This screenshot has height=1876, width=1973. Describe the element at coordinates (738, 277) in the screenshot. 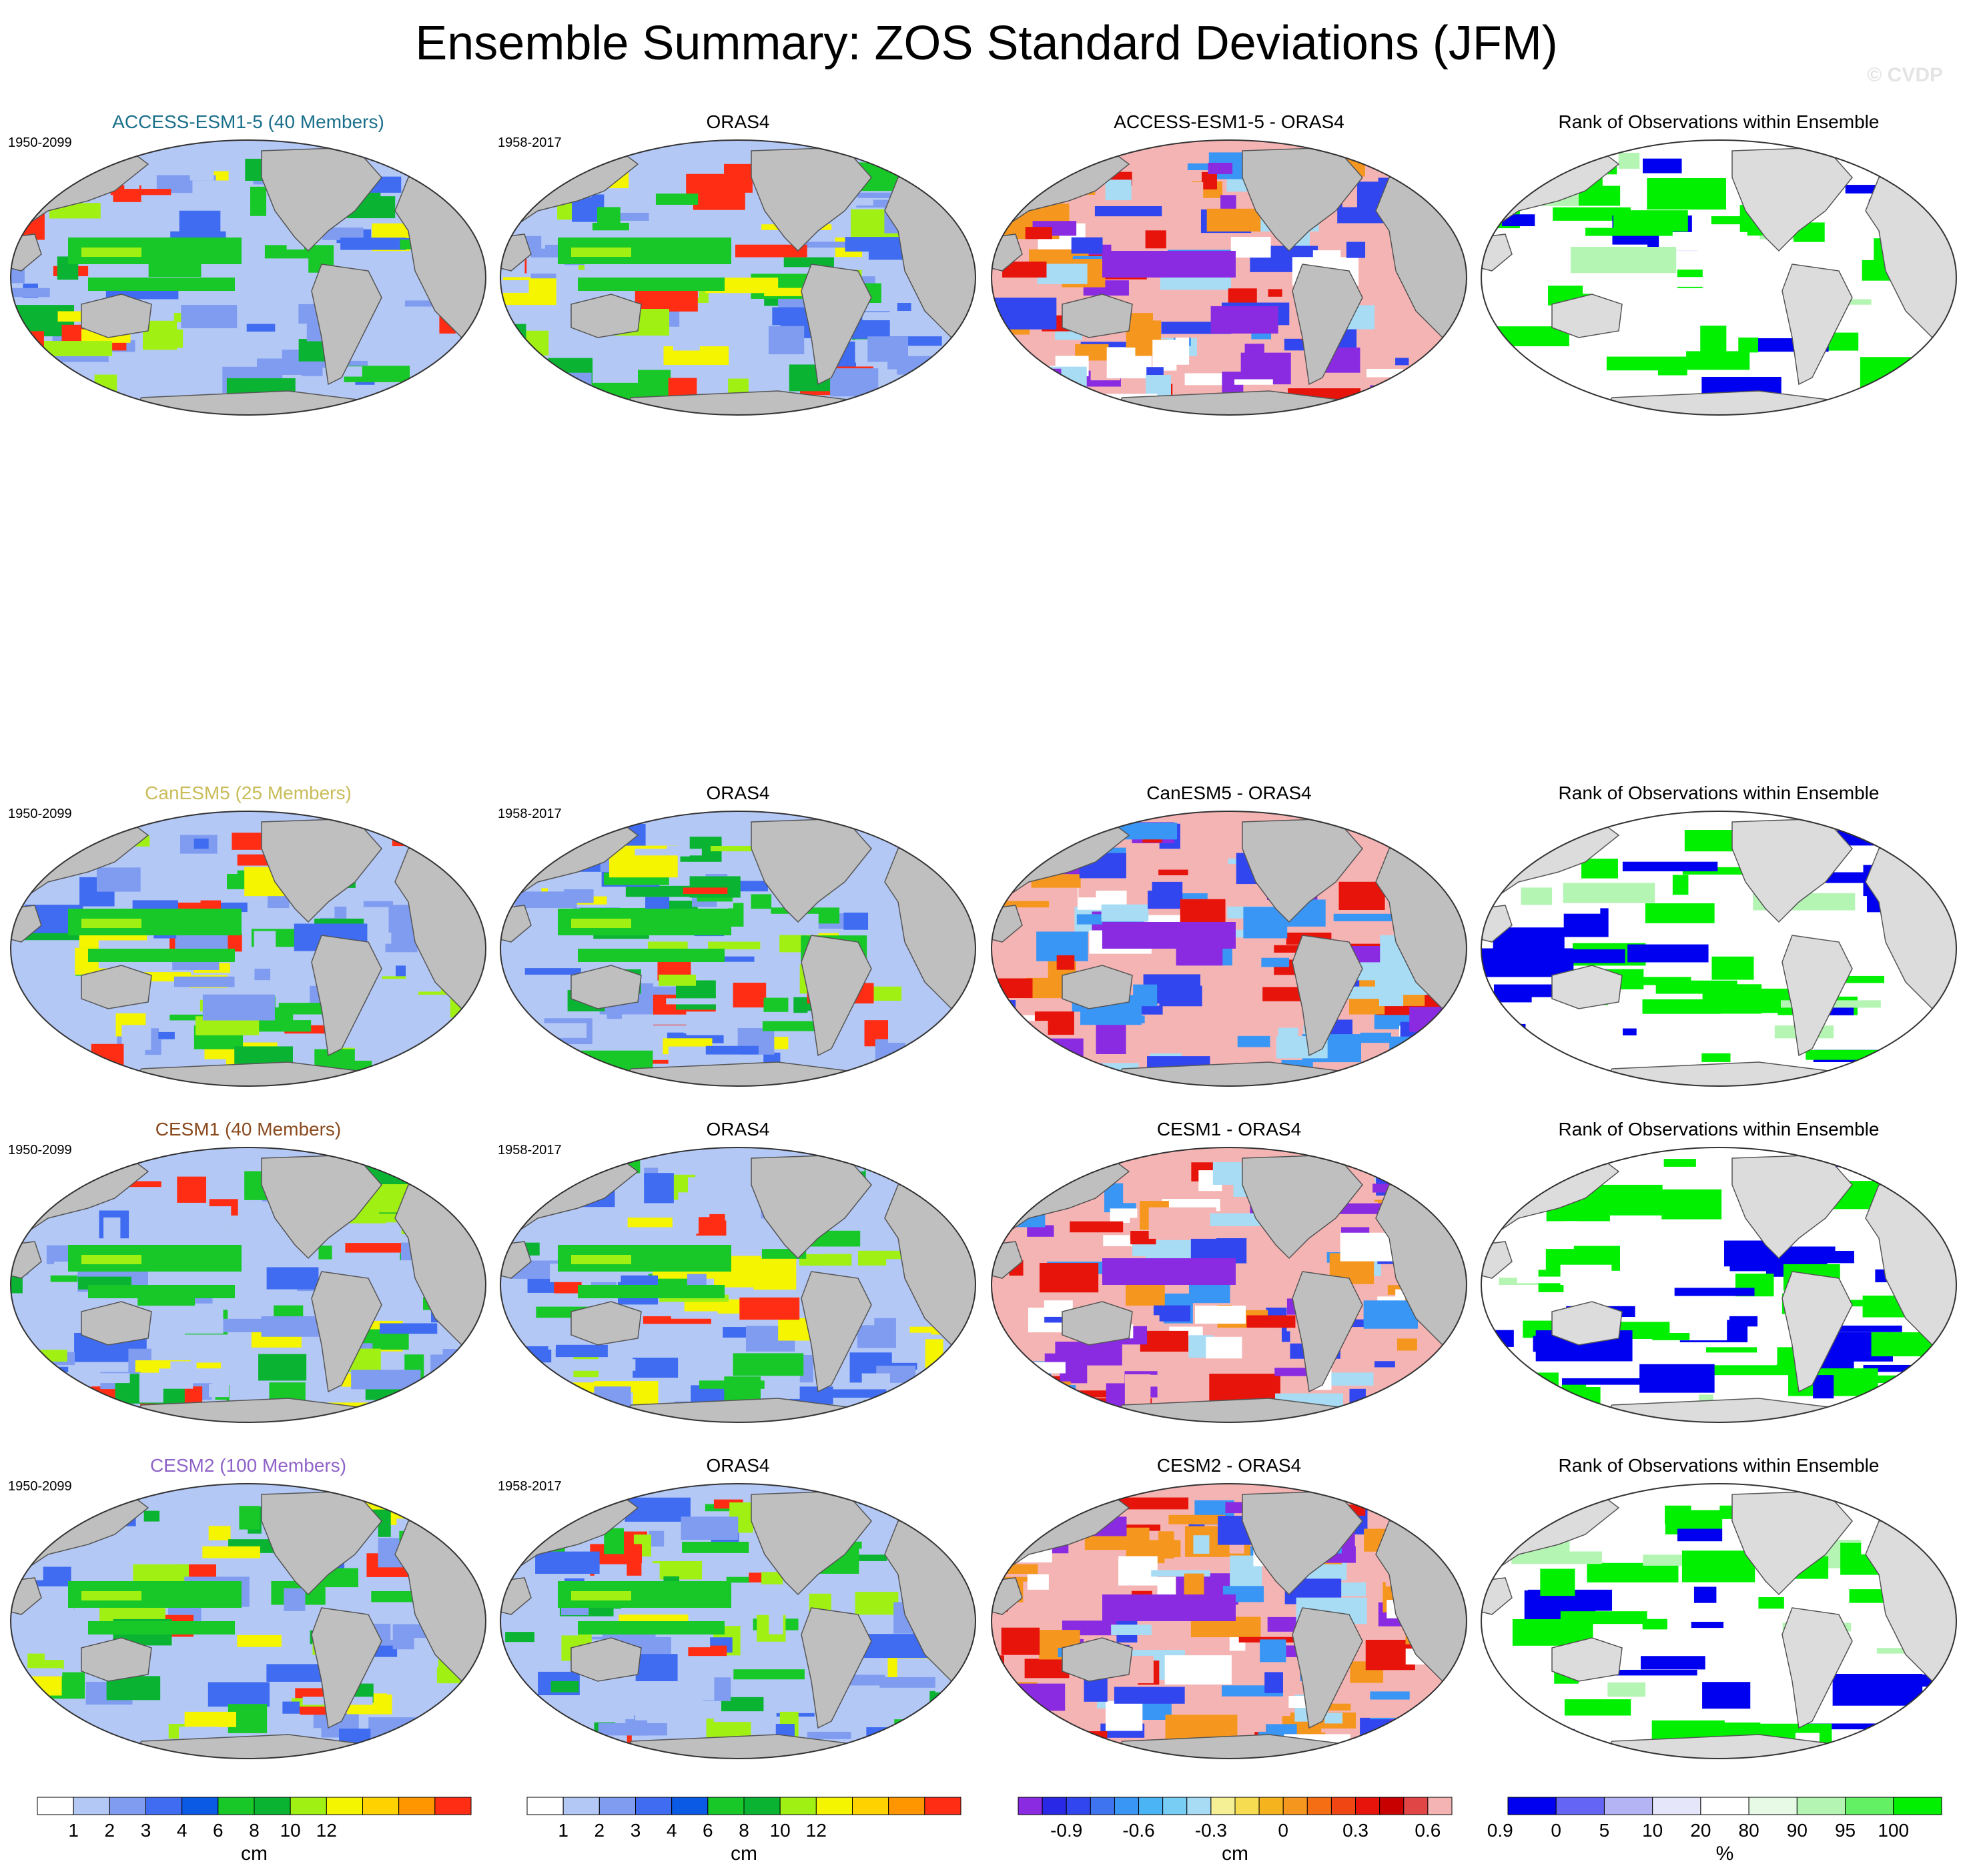

I see `obs-map` at that location.